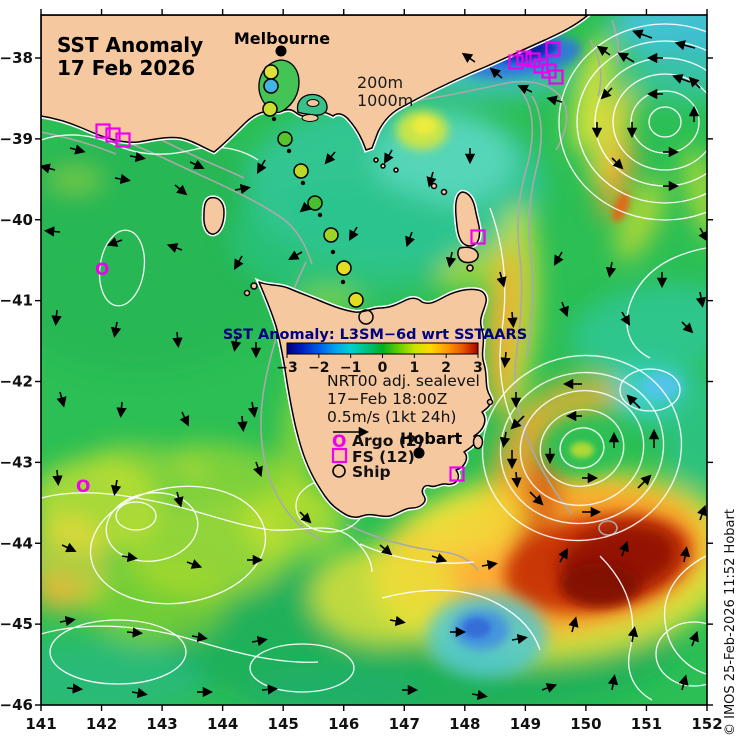 The height and width of the screenshot is (740, 750). What do you see at coordinates (130, 45) in the screenshot?
I see `map-title-line1: SST Anomaly` at bounding box center [130, 45].